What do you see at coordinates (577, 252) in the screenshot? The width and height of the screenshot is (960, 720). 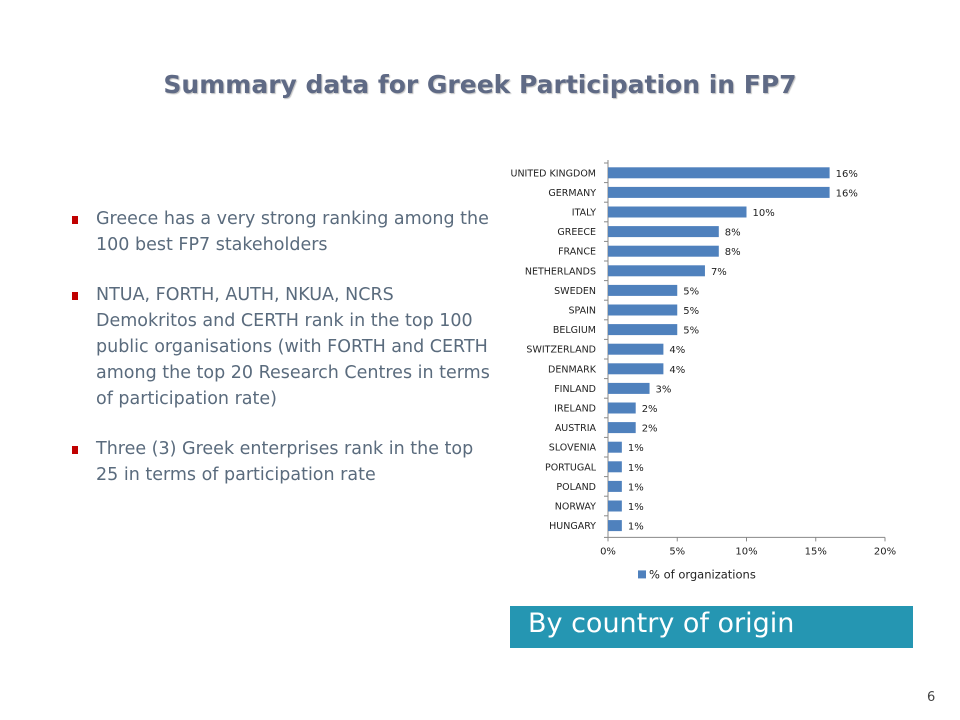 I see `category-label: FRANCE` at bounding box center [577, 252].